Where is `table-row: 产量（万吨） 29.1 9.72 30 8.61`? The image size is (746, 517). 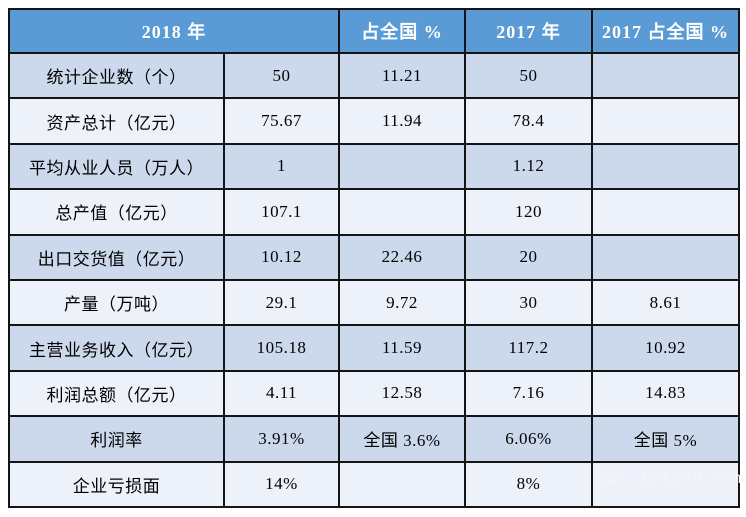 table-row: 产量（万吨） 29.1 9.72 30 8.61 is located at coordinates (374, 302).